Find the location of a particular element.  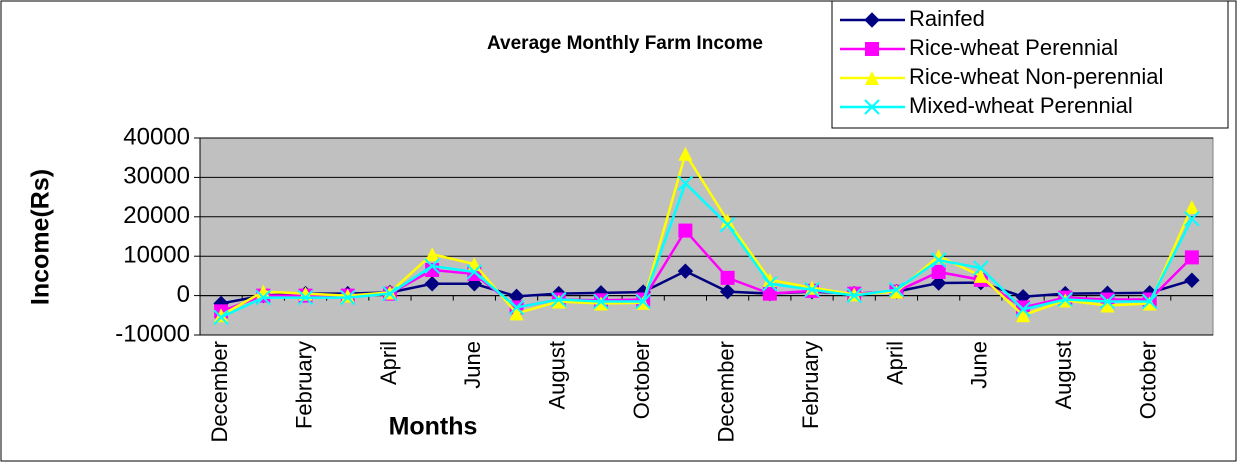

legend-label: Rainfed is located at coordinates (947, 18).